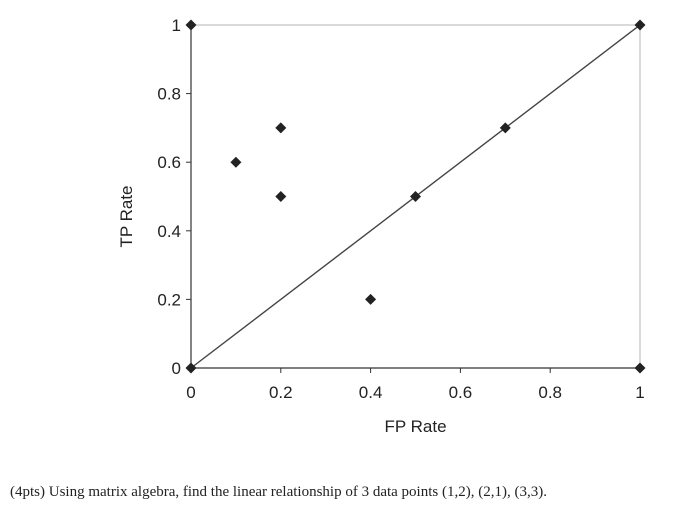  I want to click on x-tick-label: 0.4, so click(371, 392).